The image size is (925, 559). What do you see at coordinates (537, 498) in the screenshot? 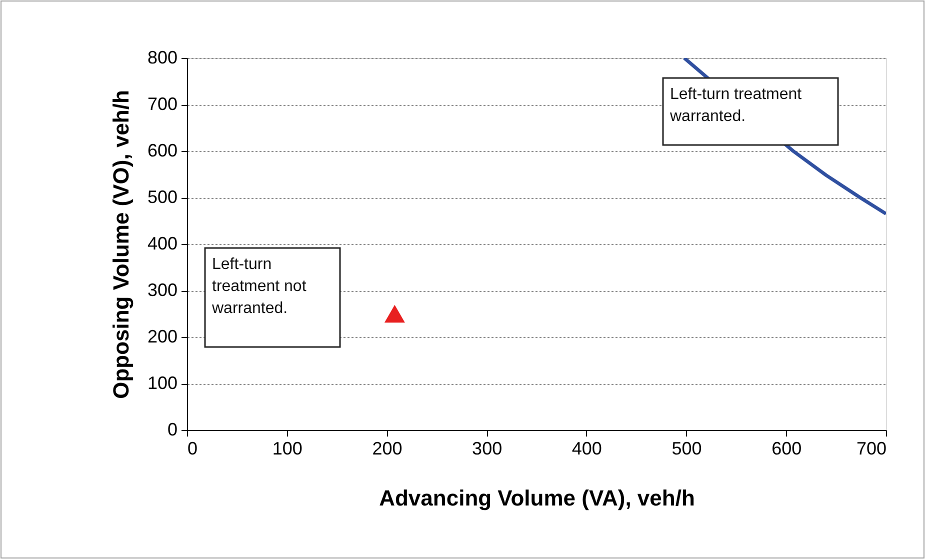
I see `x-axis-title: Advancing Volume (VA), veh/h` at bounding box center [537, 498].